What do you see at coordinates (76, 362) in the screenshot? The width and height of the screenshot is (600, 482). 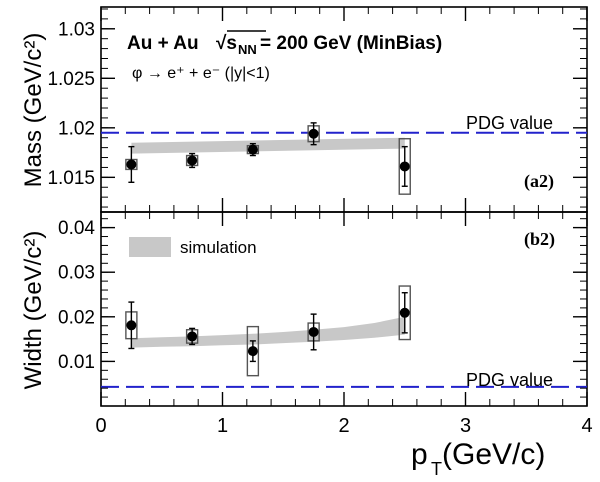 I see `y-tick-label-b2-0: 0.01` at bounding box center [76, 362].